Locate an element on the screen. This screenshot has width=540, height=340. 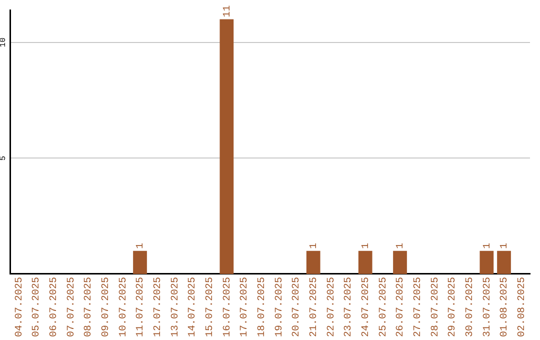
x-tick-label: 07.07.2025 is located at coordinates (72, 307).